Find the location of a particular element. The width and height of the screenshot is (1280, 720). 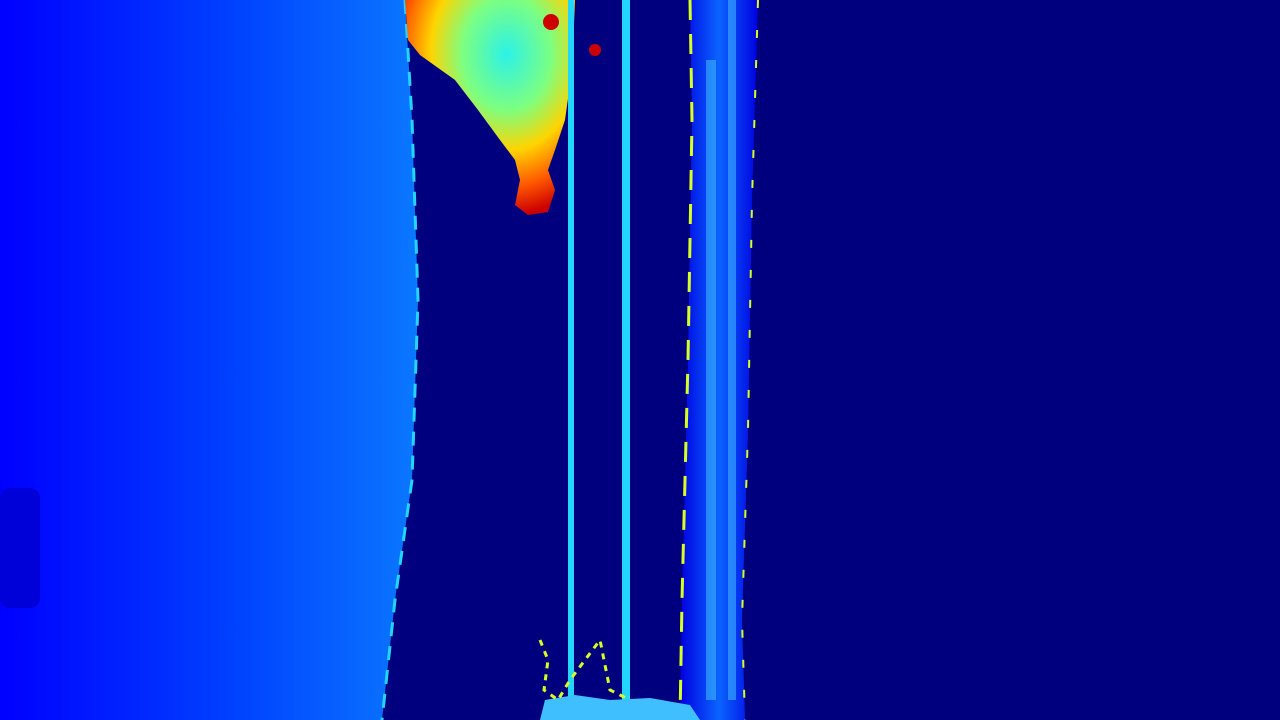

hot-spot-dark is located at coordinates (551, 22).